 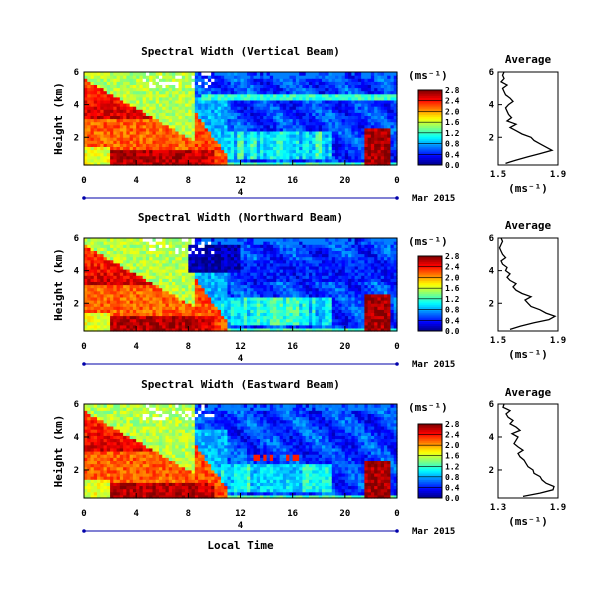 I want to click on colorbar-tick-label: 1.6, so click(x=452, y=122).